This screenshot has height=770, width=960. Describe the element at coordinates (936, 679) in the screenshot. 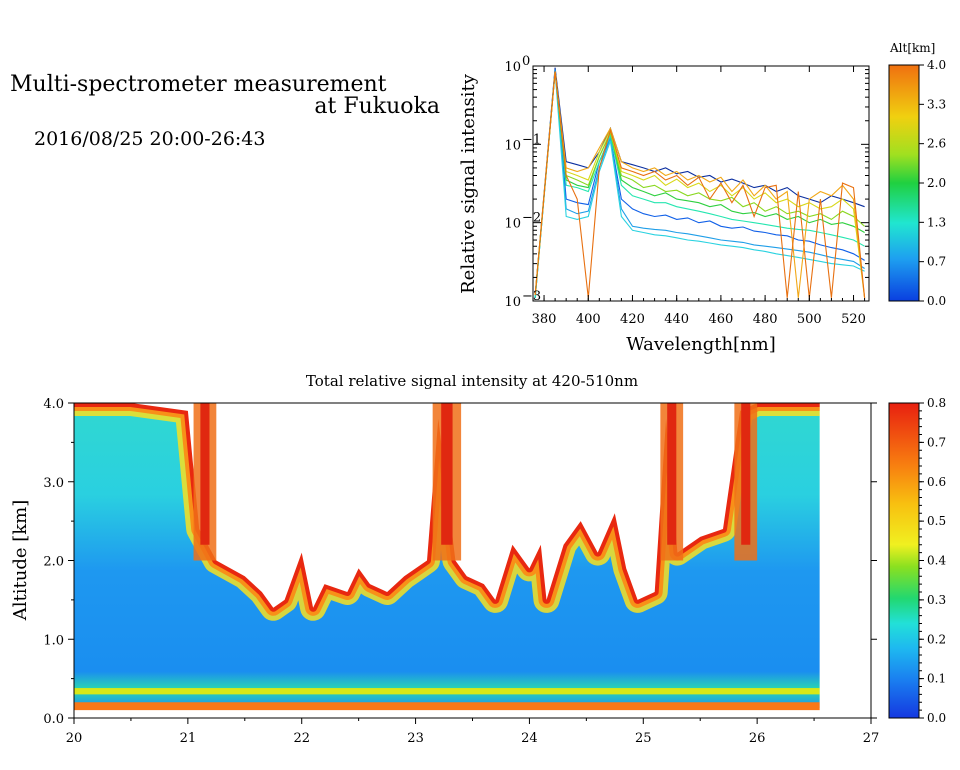

I see `intensity-colorbar-label: 0.1` at that location.